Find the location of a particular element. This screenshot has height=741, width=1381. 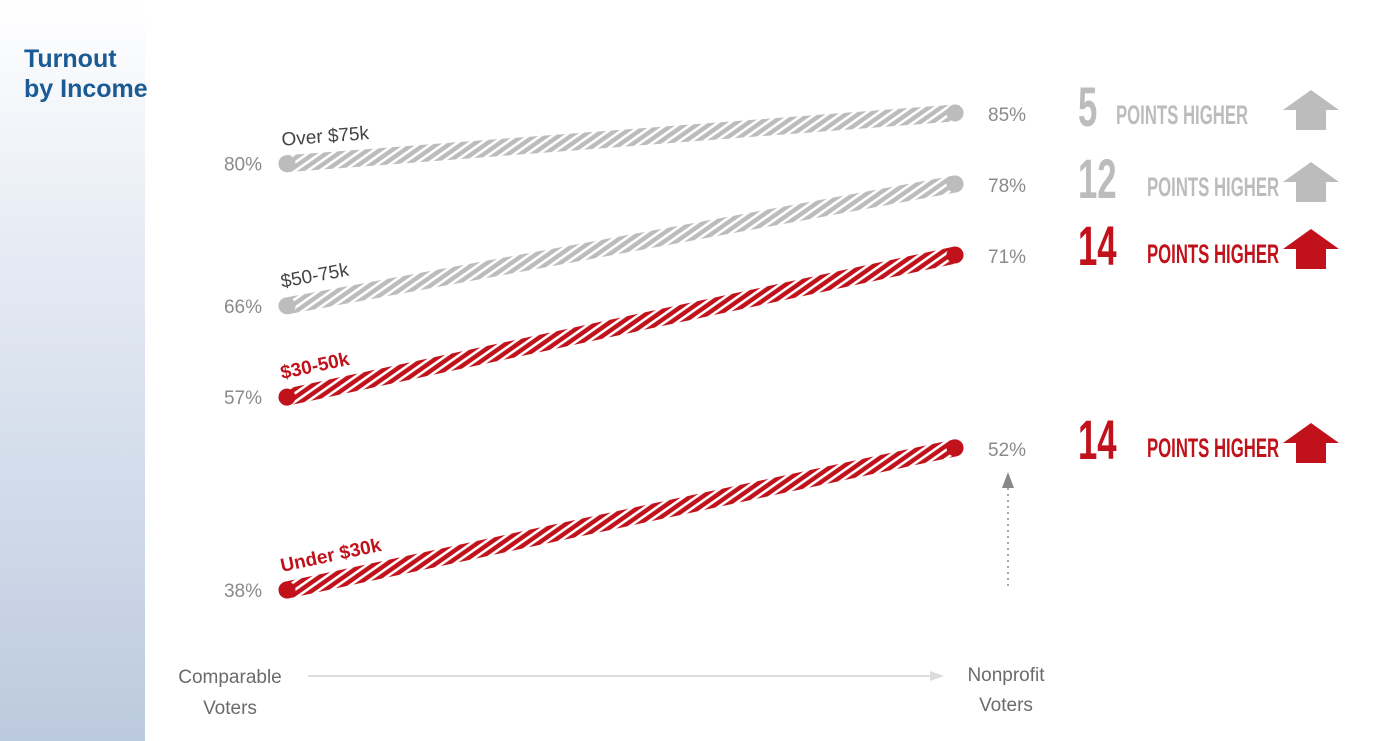

x-axis-right-label-line-2: Voters is located at coordinates (1006, 705).